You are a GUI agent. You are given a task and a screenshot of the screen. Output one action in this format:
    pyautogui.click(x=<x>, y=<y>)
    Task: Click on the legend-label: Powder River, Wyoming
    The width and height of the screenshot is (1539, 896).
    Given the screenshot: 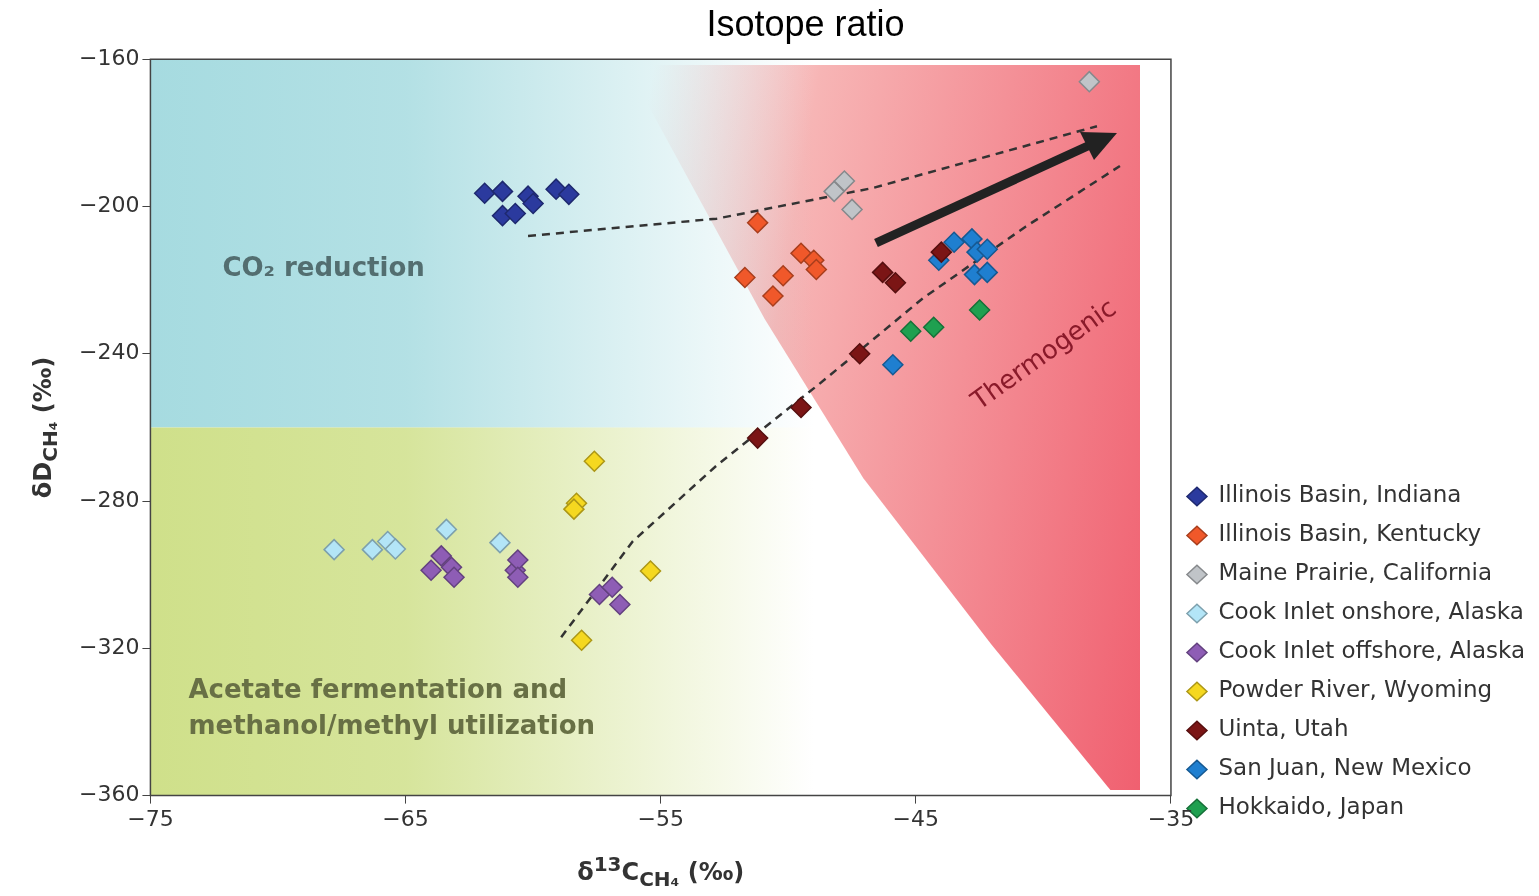 What is the action you would take?
    pyautogui.click(x=1355, y=689)
    